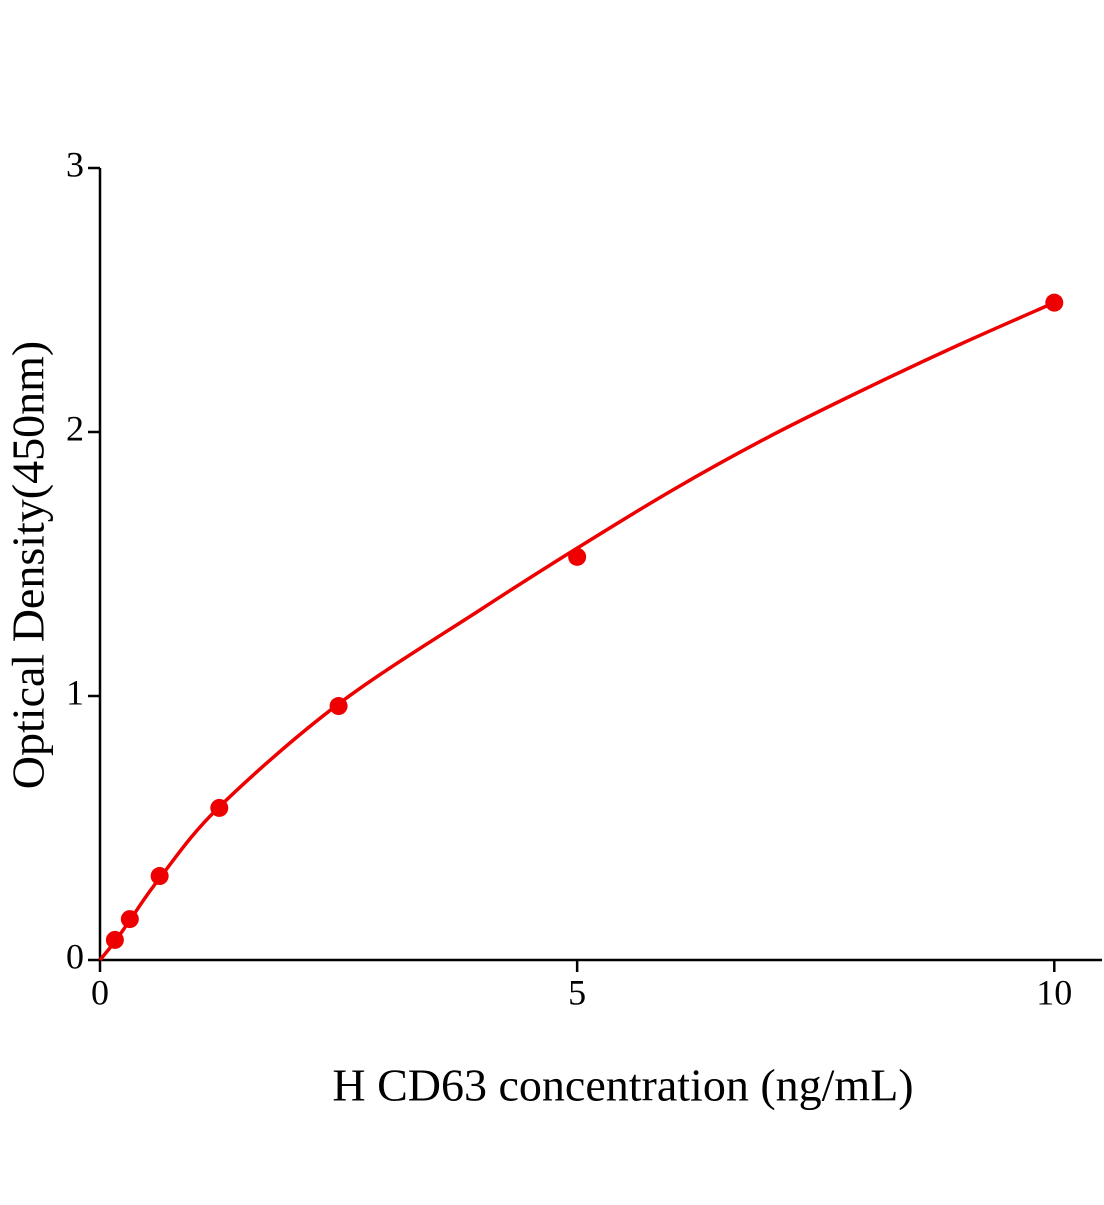  What do you see at coordinates (28, 565) in the screenshot?
I see `y-axis-title: Optical Density(450nm)` at bounding box center [28, 565].